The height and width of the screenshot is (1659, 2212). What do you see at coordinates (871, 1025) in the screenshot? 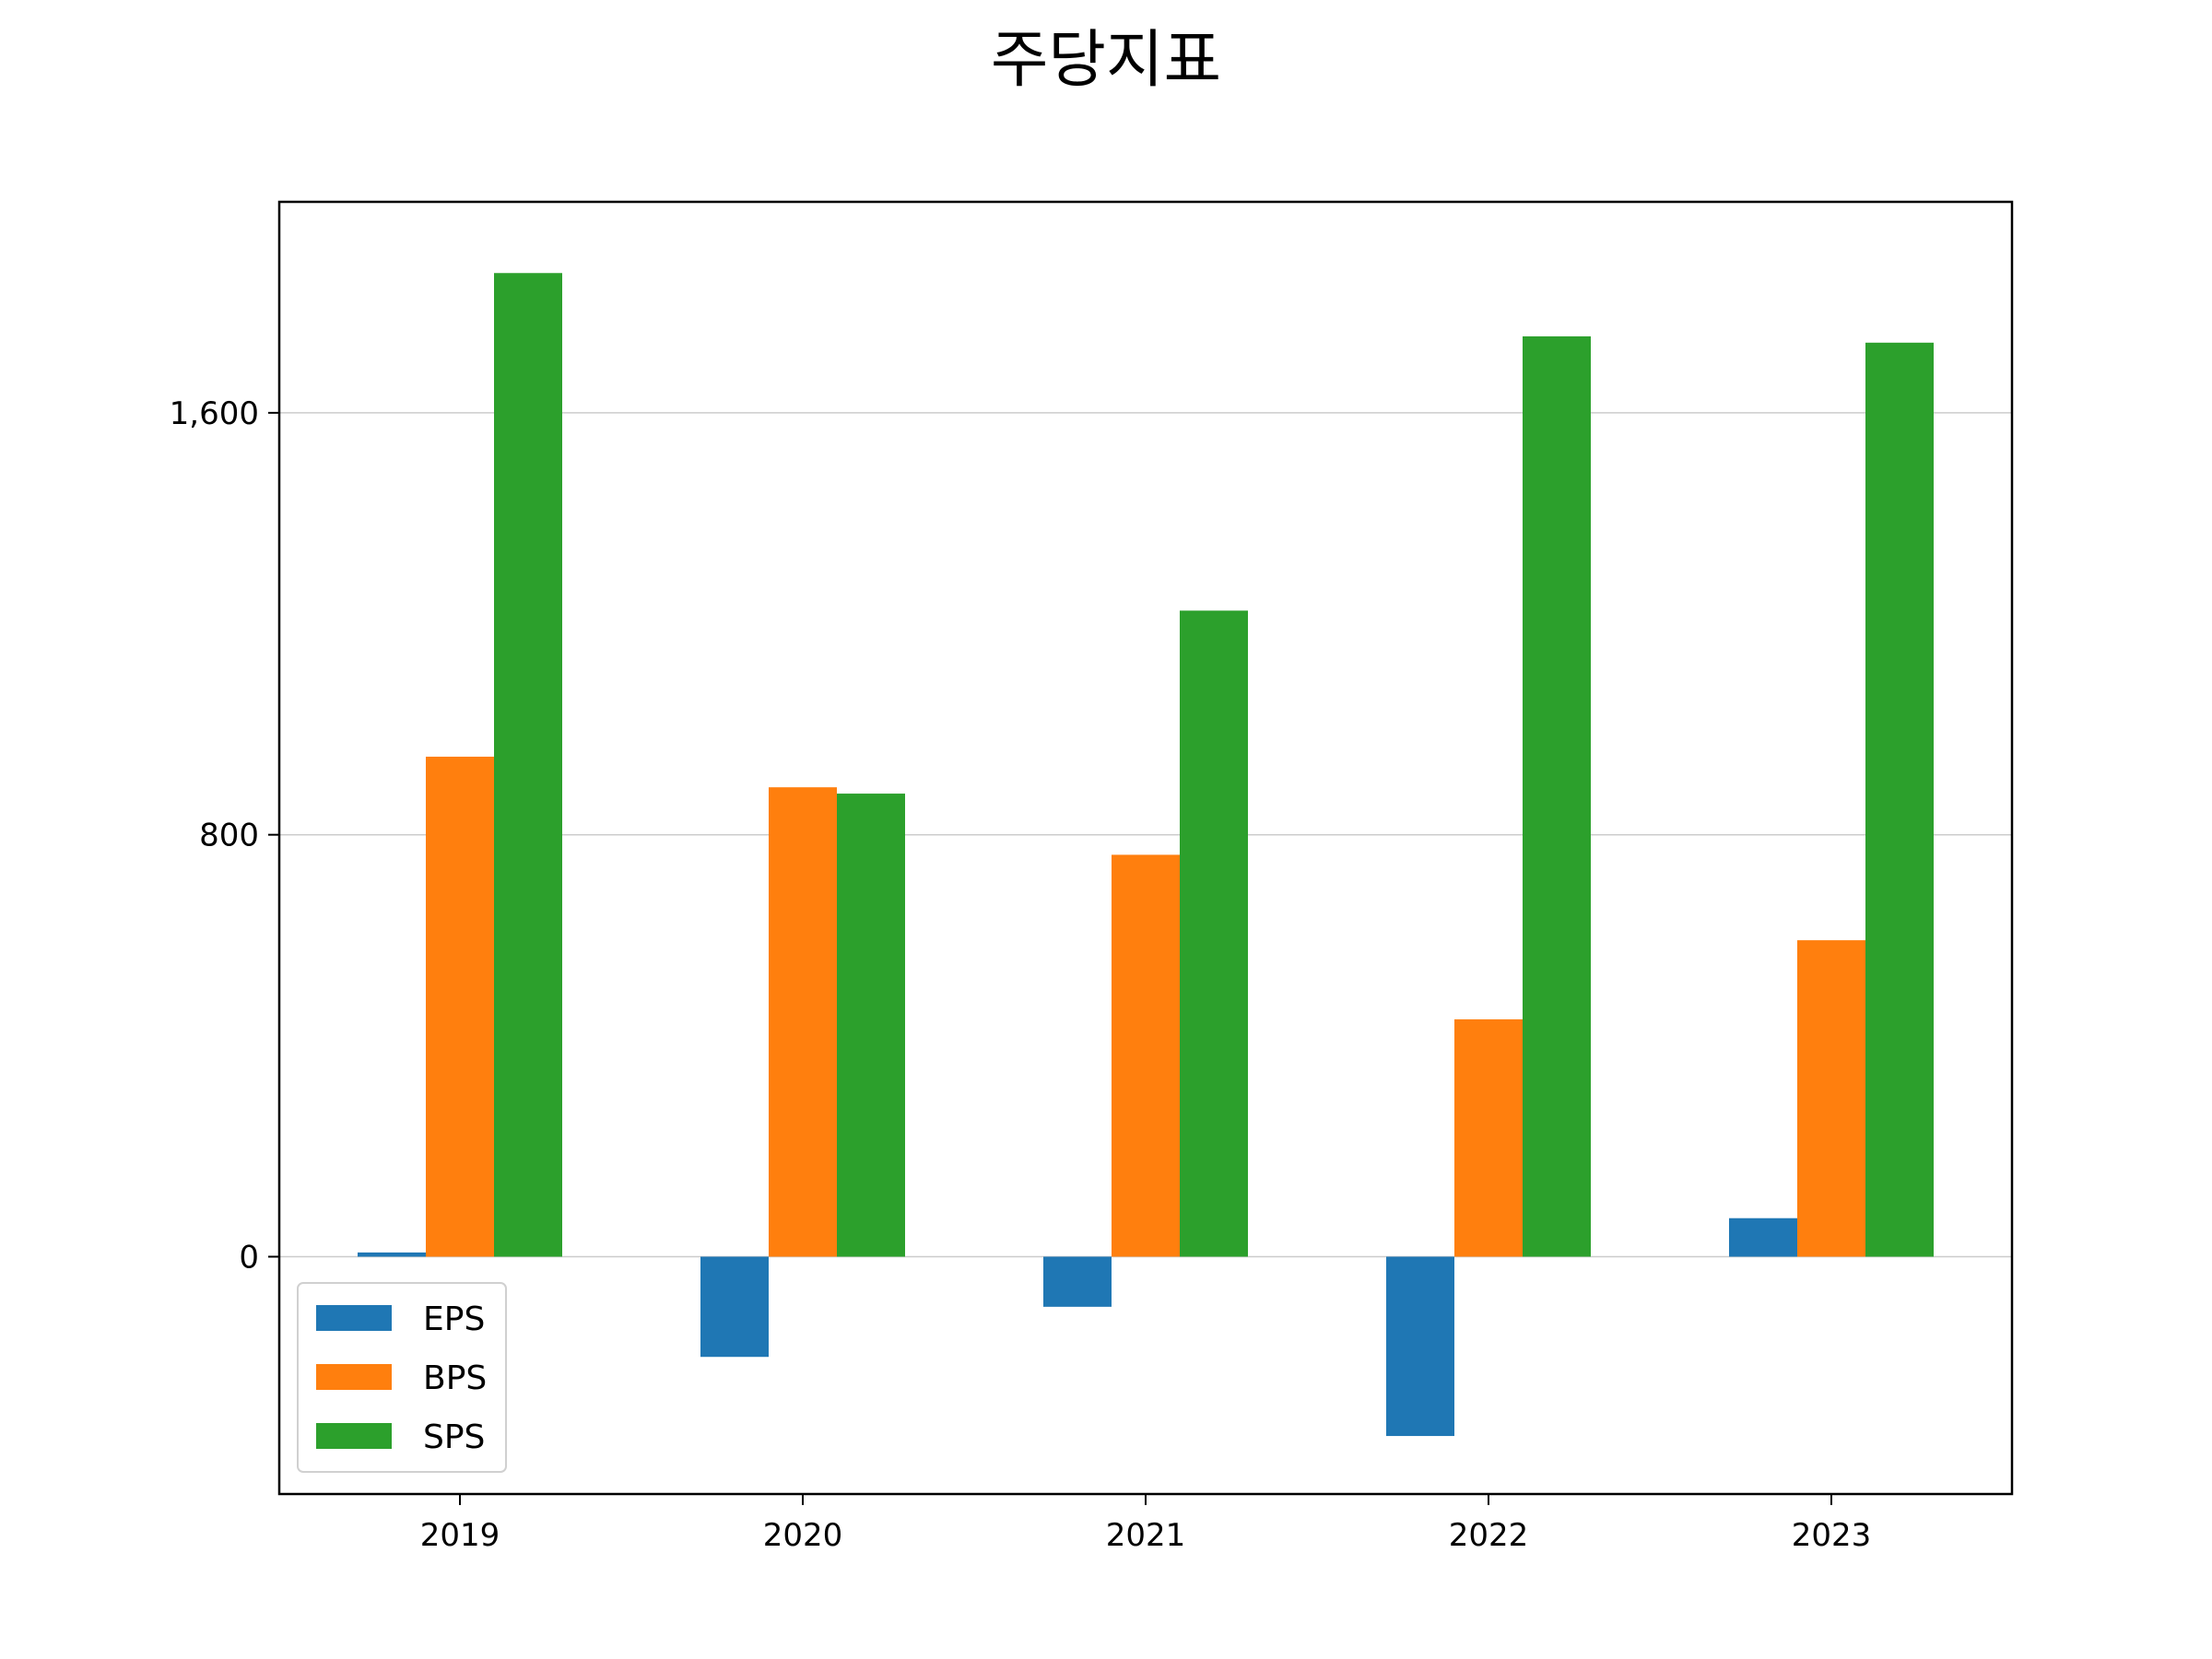
I see `bar-sps-2020` at bounding box center [871, 1025].